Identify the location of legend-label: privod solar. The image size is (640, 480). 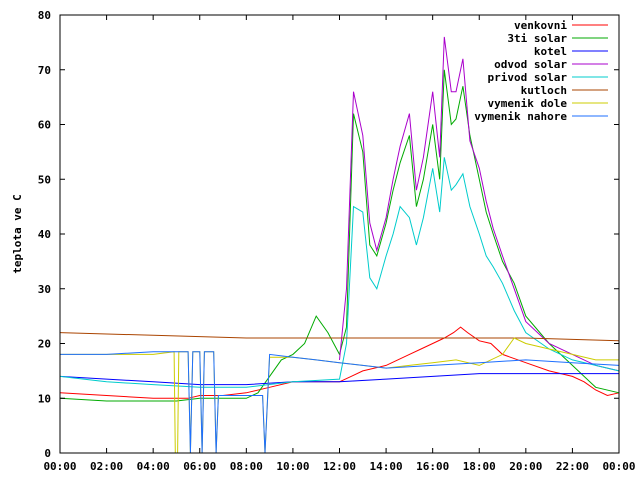
(528, 77).